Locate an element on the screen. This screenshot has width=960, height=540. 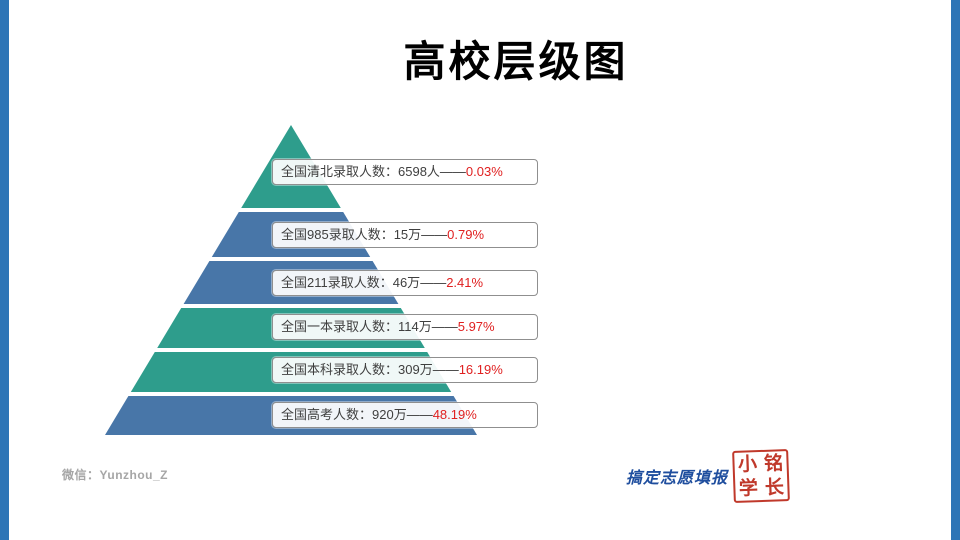
layer-label-text: 全国高考人数：920万 is located at coordinates (344, 414).